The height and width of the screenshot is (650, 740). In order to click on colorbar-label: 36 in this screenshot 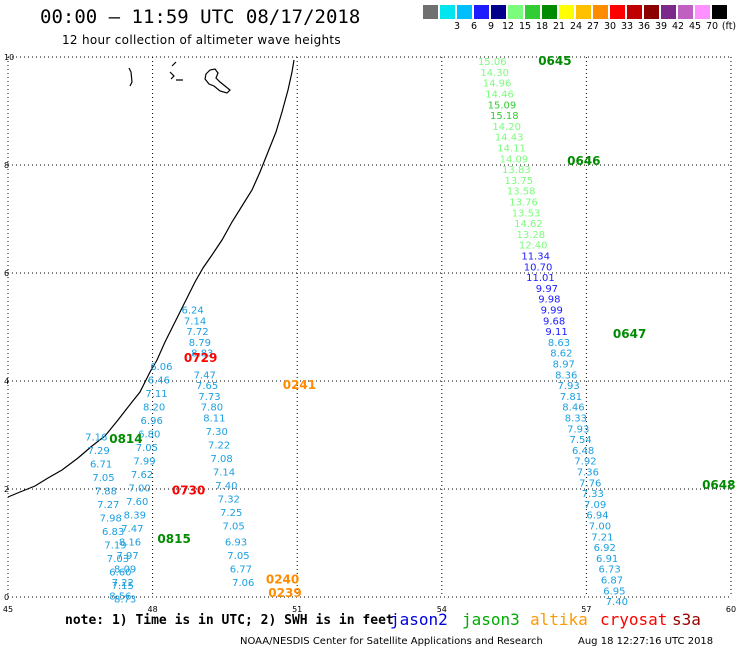, I will do `click(644, 26)`.